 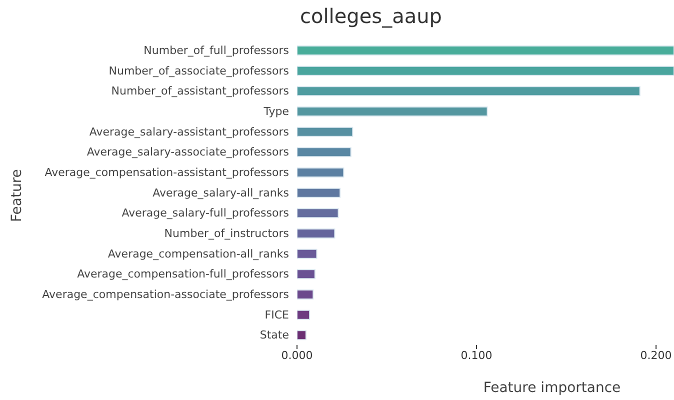 What do you see at coordinates (189, 131) in the screenshot?
I see `y-tick-label: Average_salary-assistant_professors` at bounding box center [189, 131].